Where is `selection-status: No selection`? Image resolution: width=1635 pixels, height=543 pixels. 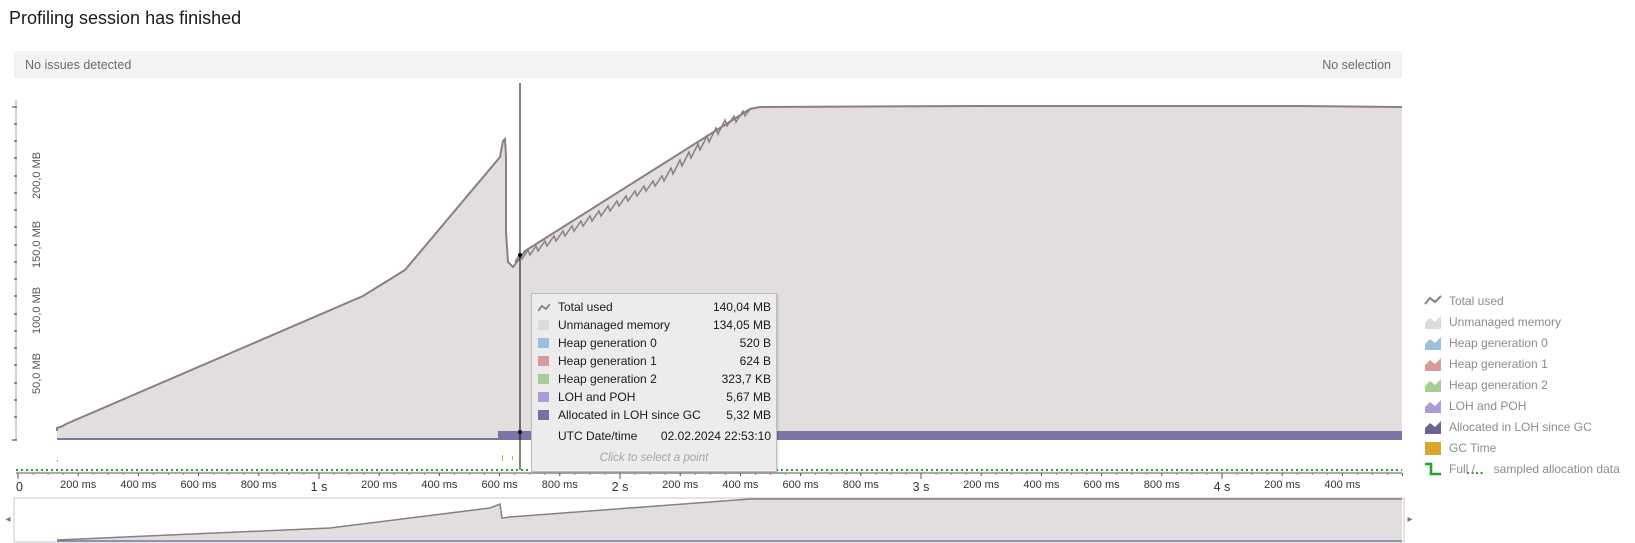
selection-status: No selection is located at coordinates (1356, 65).